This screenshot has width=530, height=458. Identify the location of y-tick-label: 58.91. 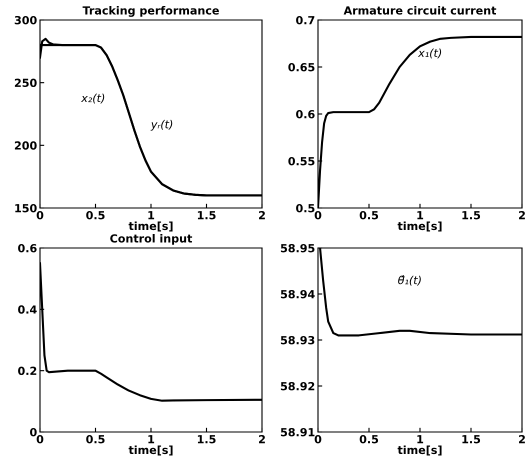
(297, 432).